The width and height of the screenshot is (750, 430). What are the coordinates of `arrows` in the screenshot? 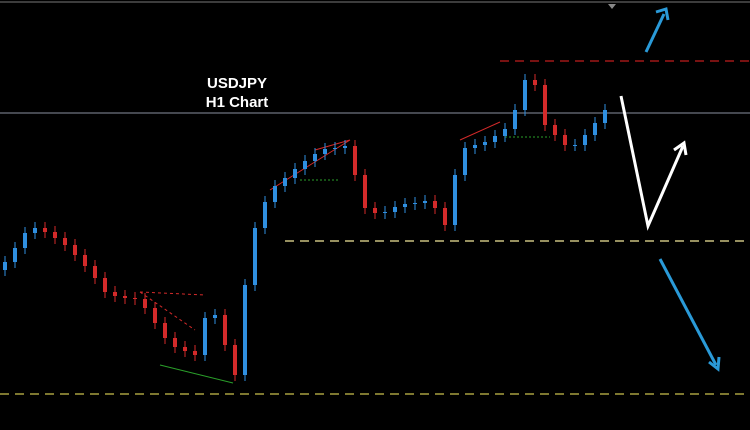 It's located at (670, 189).